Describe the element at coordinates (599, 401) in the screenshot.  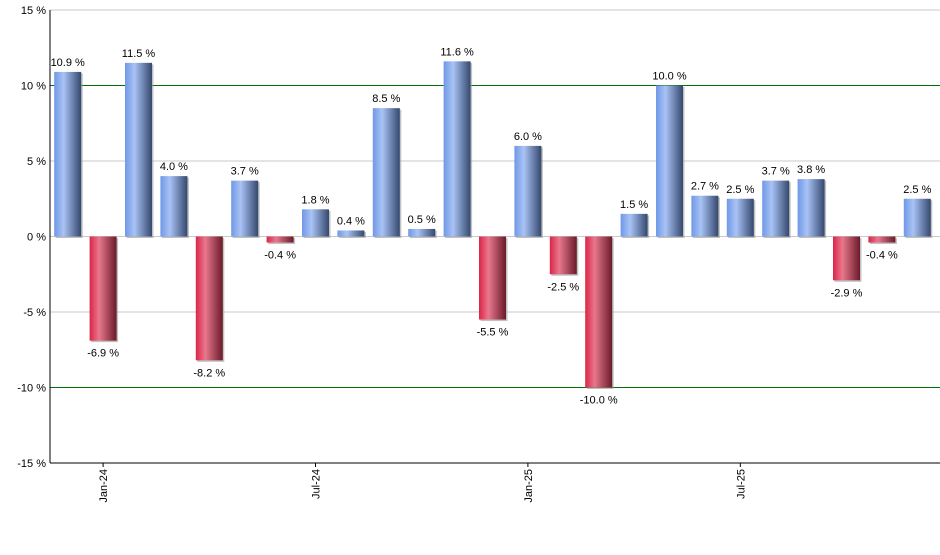
I see `data-label: -10.0 %` at that location.